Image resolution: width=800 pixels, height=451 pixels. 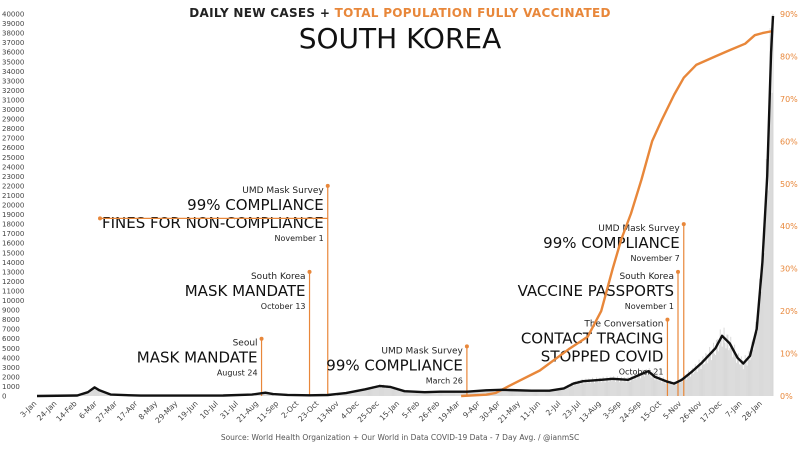 What do you see at coordinates (66, 411) in the screenshot?
I see `x-tick-label: 14-Feb` at bounding box center [66, 411].